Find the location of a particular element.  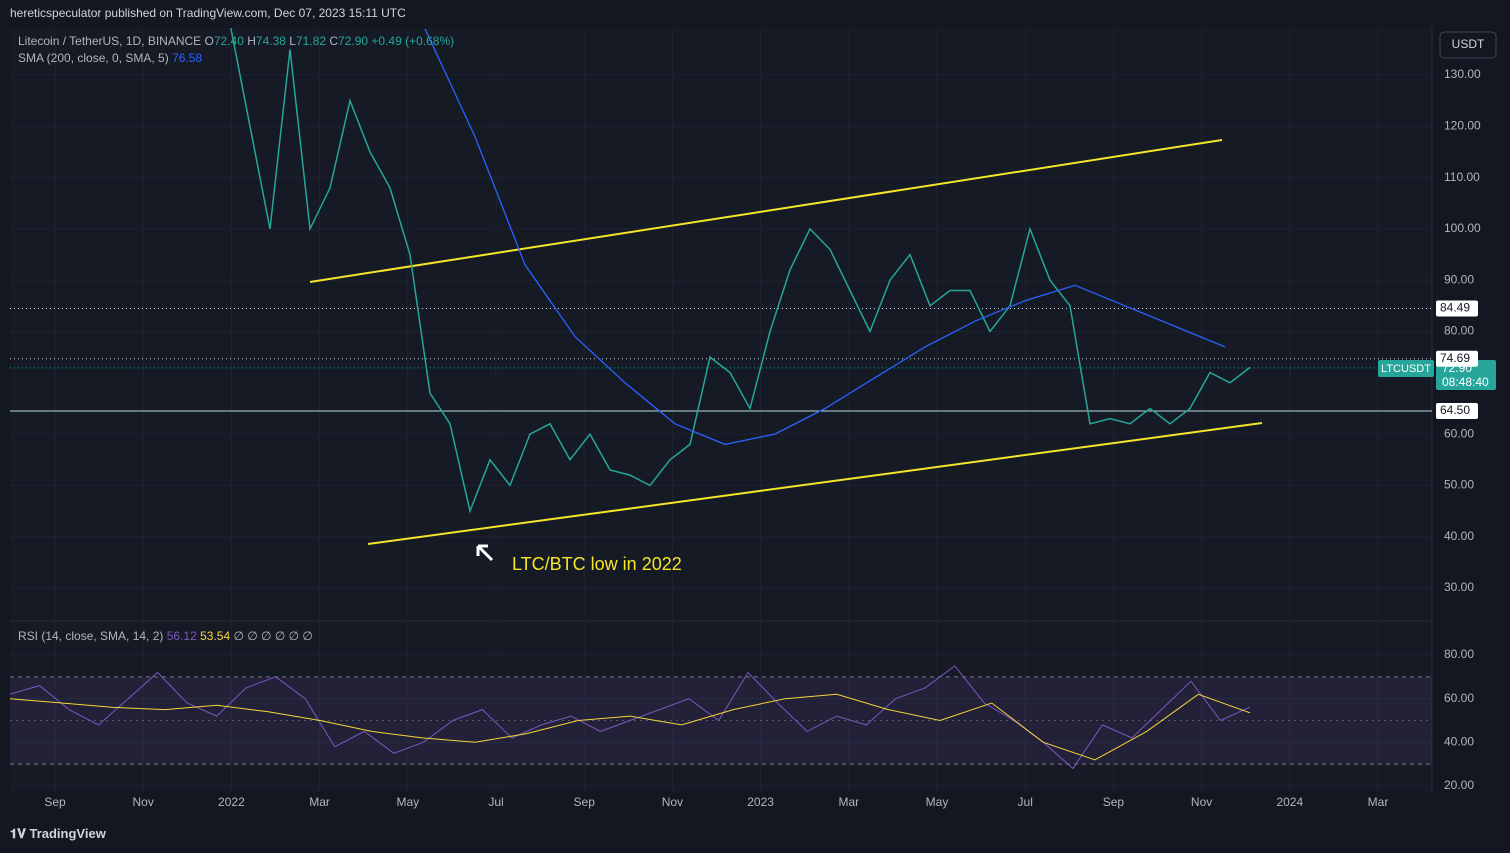

c: 72.90 is located at coordinates (353, 41).